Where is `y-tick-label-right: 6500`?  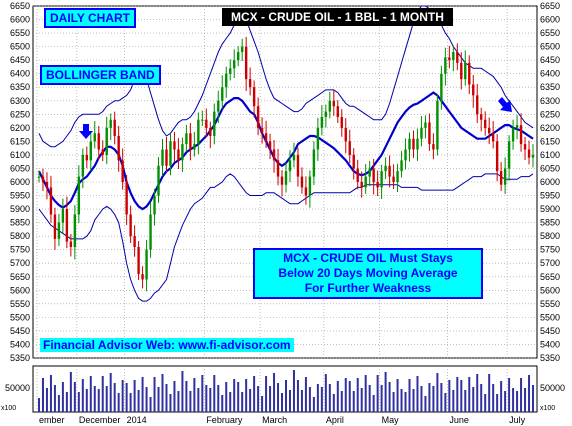 y-tick-label-right: 6500 is located at coordinates (550, 47).